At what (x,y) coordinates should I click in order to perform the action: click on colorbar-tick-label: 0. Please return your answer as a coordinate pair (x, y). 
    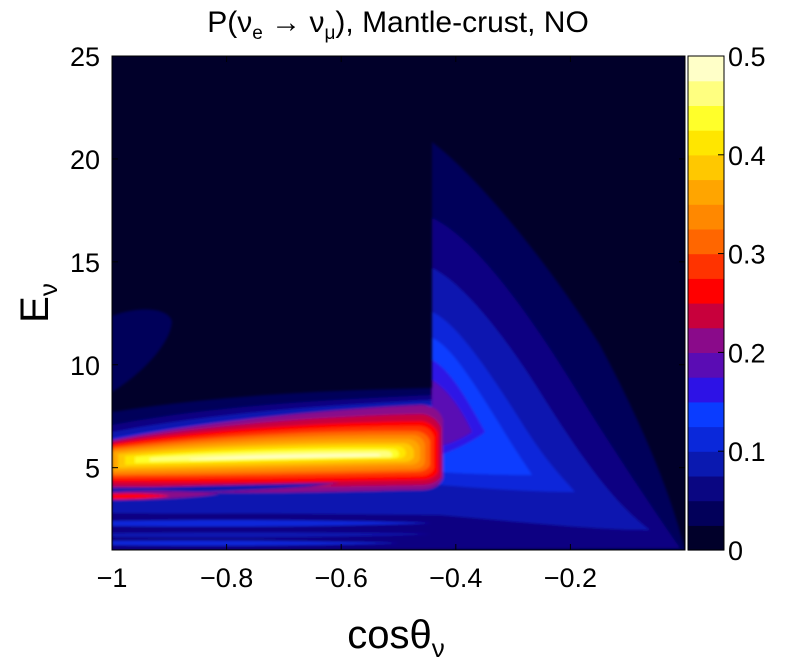
    Looking at the image, I should click on (735, 551).